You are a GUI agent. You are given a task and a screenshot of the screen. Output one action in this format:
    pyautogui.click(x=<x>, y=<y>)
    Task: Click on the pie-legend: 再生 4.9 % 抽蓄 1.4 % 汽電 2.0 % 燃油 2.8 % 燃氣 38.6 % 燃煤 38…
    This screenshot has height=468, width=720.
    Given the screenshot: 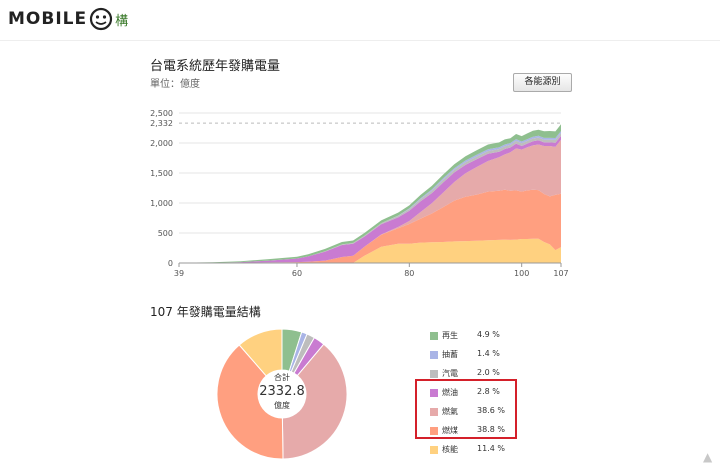 What is the action you would take?
    pyautogui.click(x=480, y=394)
    